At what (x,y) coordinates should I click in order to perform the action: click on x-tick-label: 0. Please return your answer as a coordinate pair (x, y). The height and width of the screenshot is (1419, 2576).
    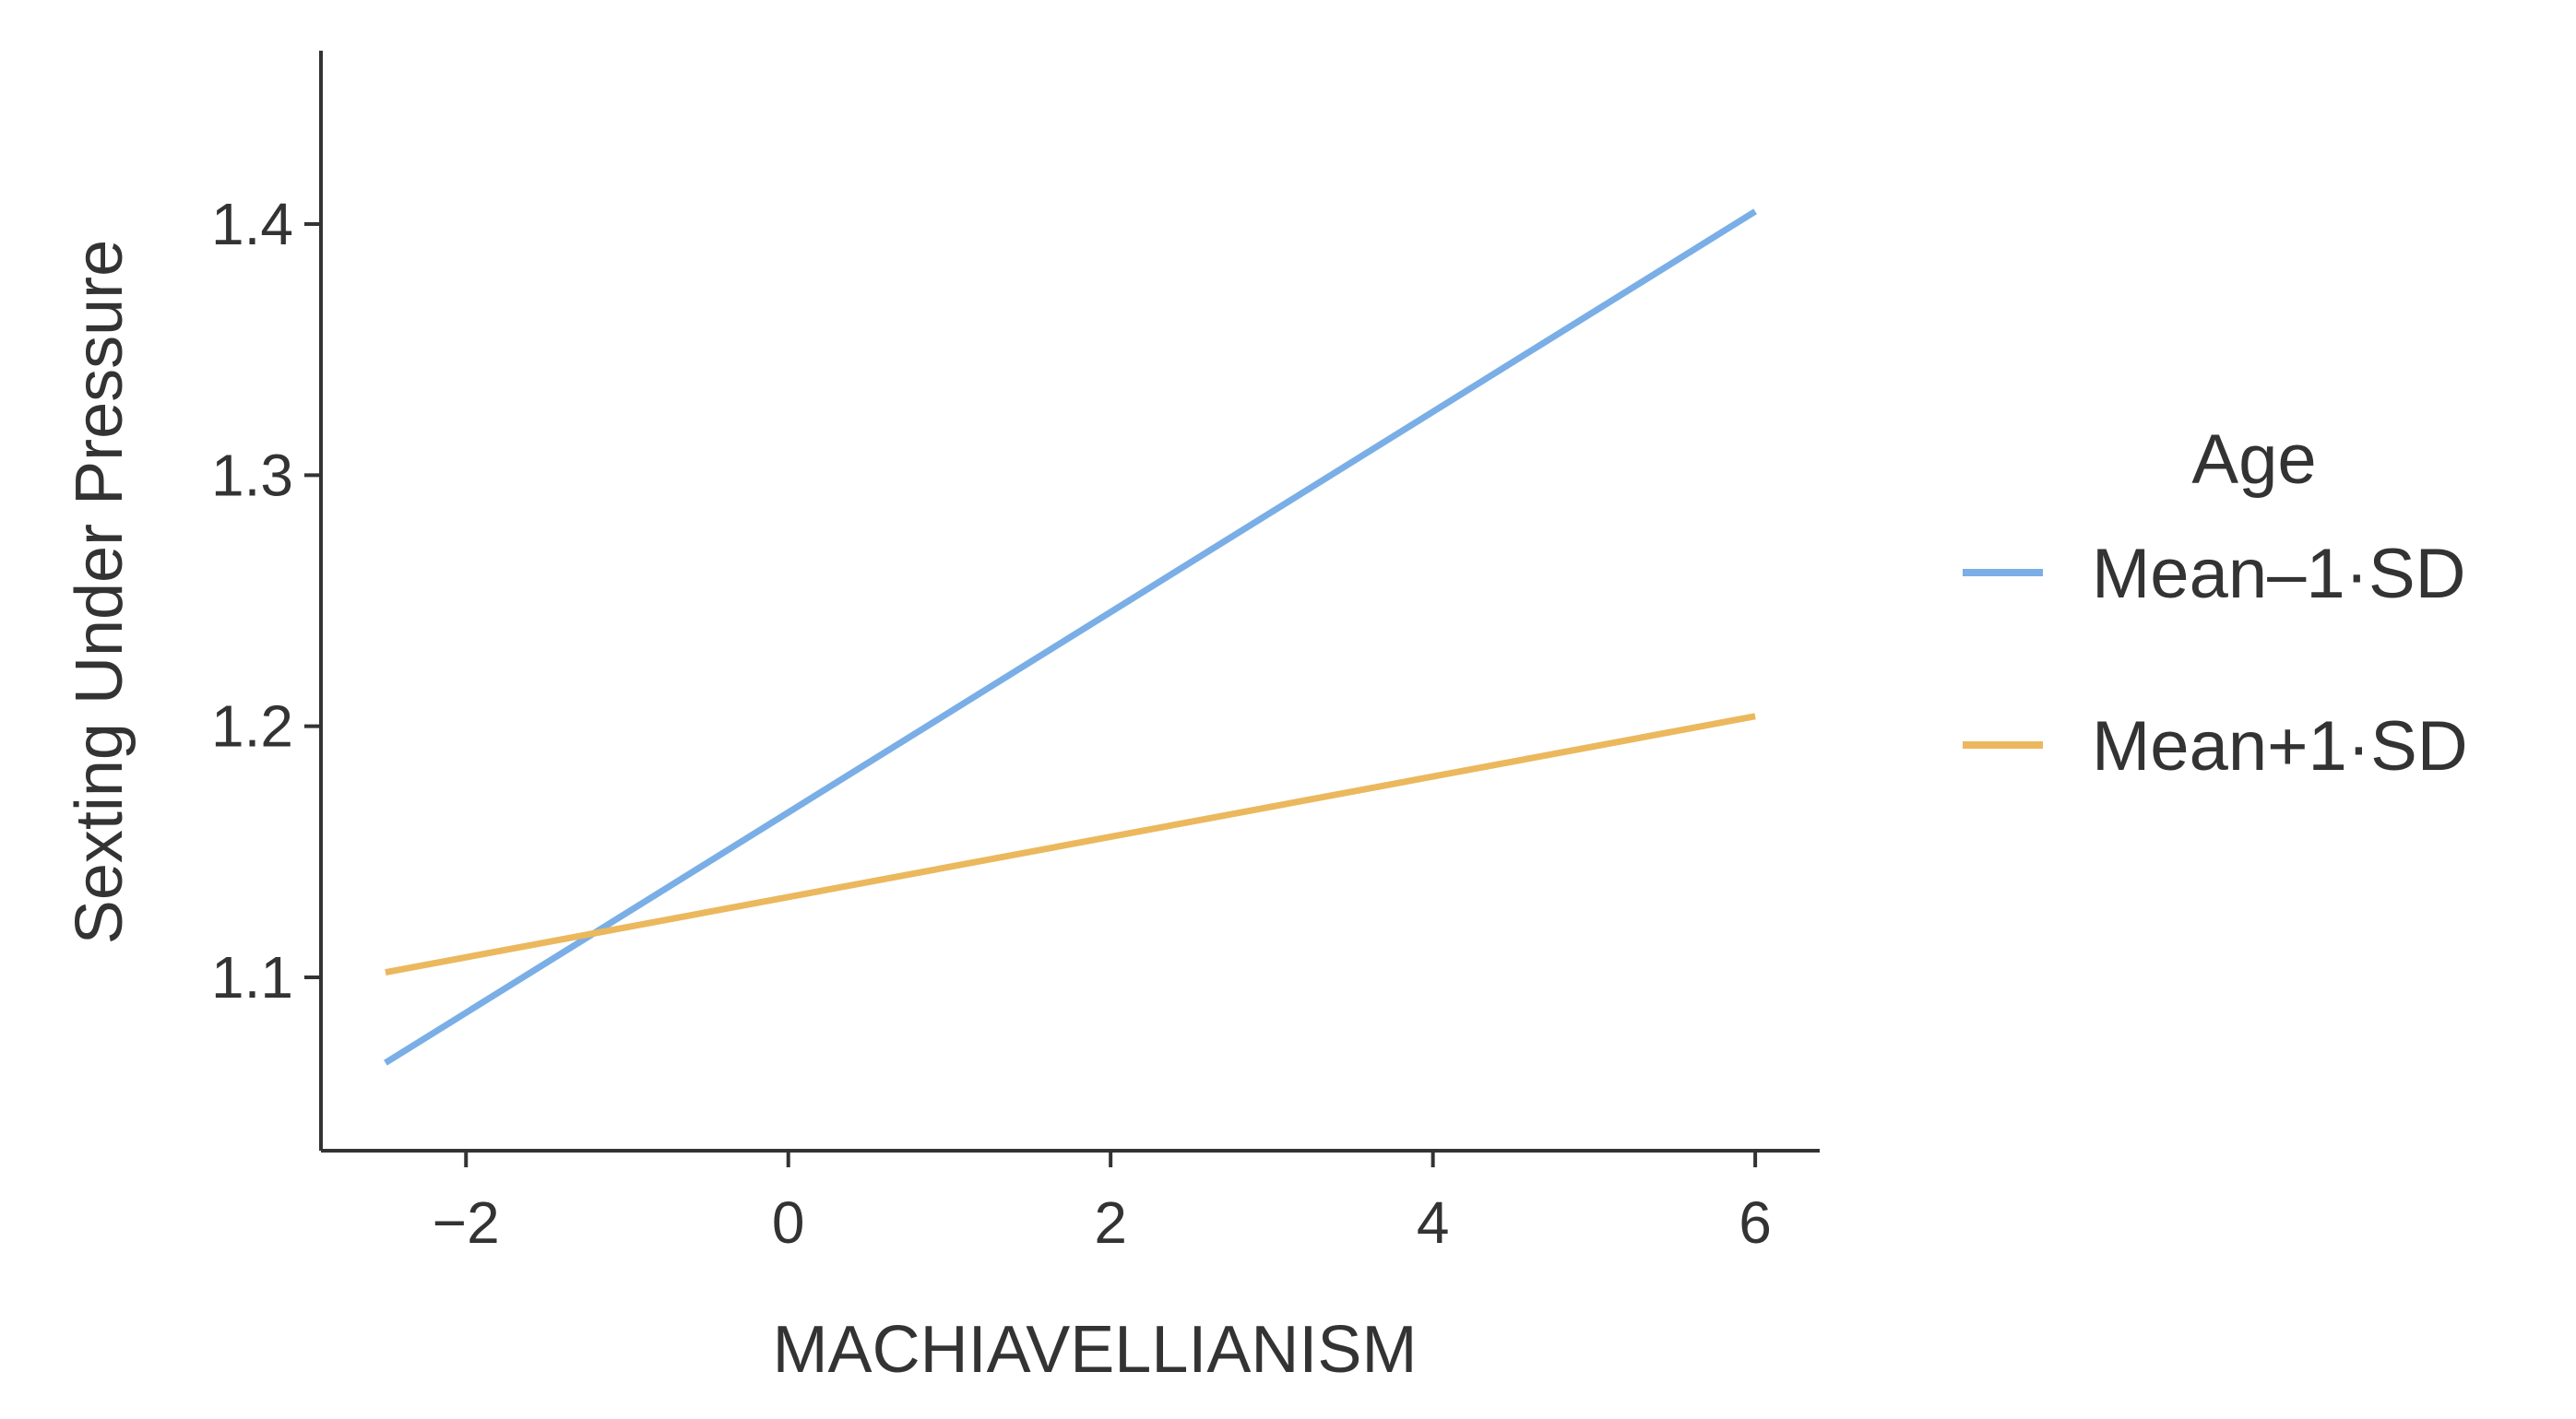
    Looking at the image, I should click on (788, 1222).